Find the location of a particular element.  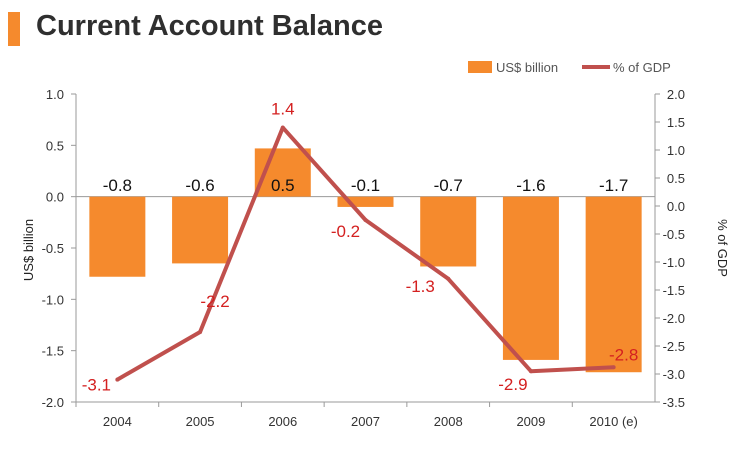

y2-tick-label: -1.5 is located at coordinates (674, 290).